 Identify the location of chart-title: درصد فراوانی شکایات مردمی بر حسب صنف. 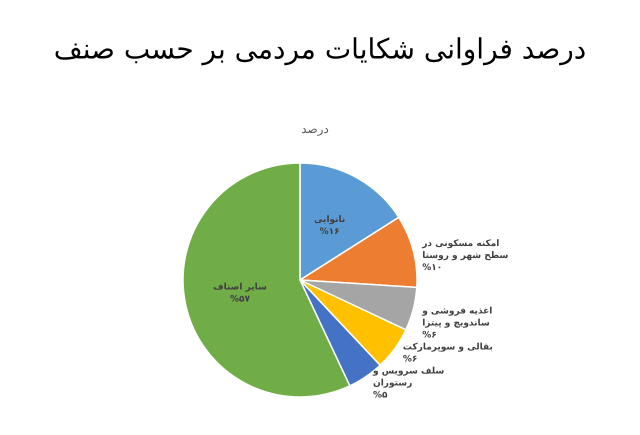
(320, 49).